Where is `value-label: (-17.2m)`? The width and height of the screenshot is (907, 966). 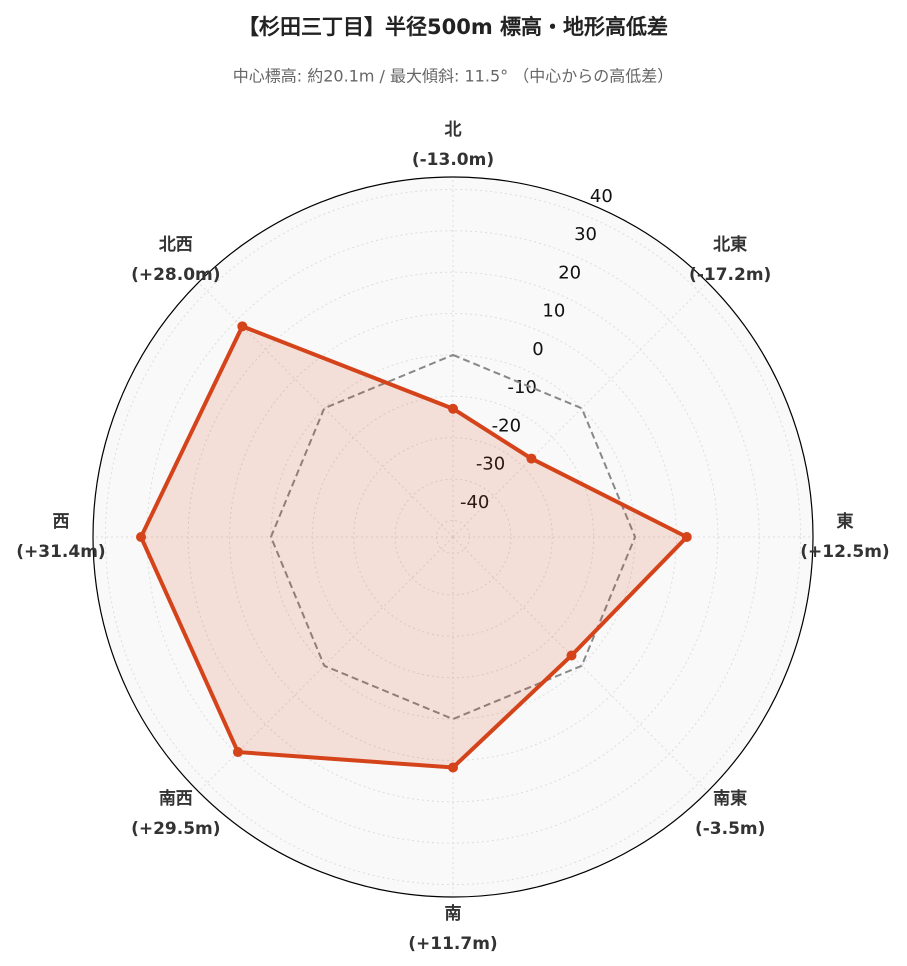 value-label: (-17.2m) is located at coordinates (730, 275).